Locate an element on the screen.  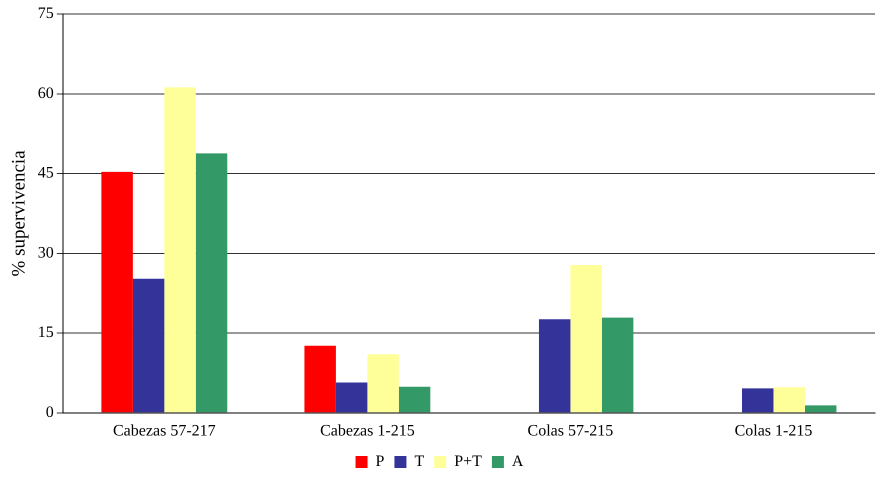
x-tick-label: Colas 57-215 is located at coordinates (571, 431).